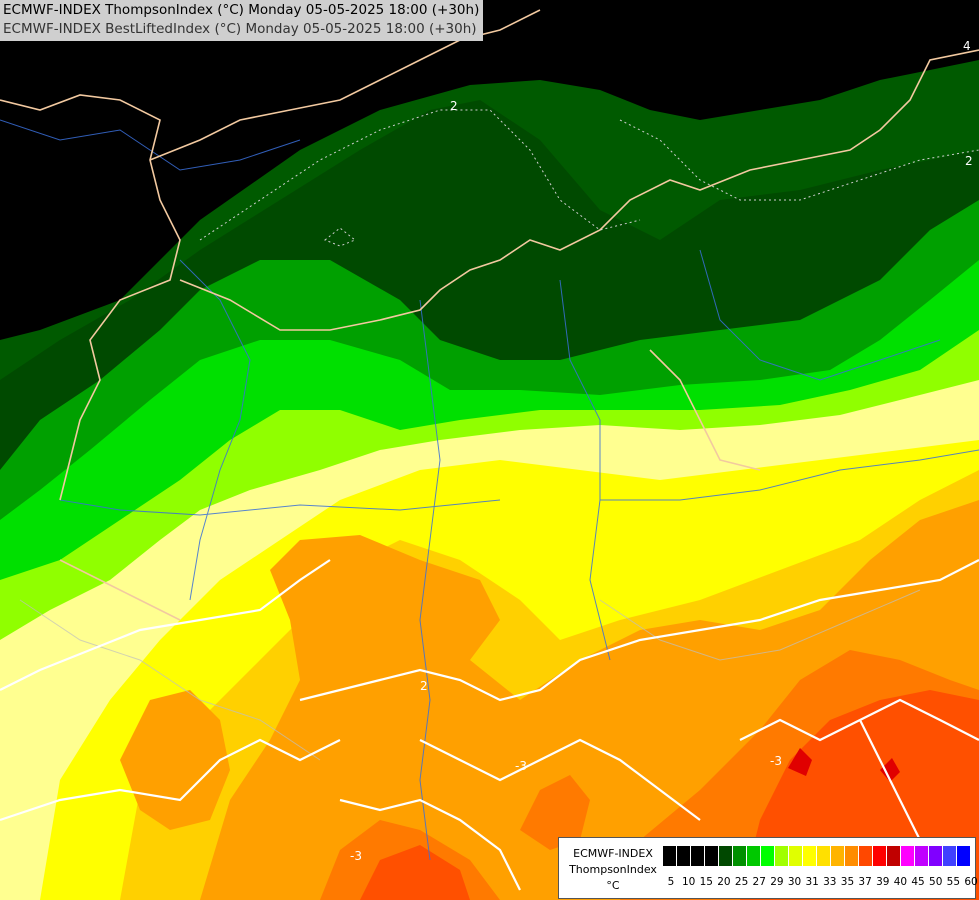 This screenshot has width=979, height=900. What do you see at coordinates (953, 882) in the screenshot?
I see `legend-tick-label: 55` at bounding box center [953, 882].